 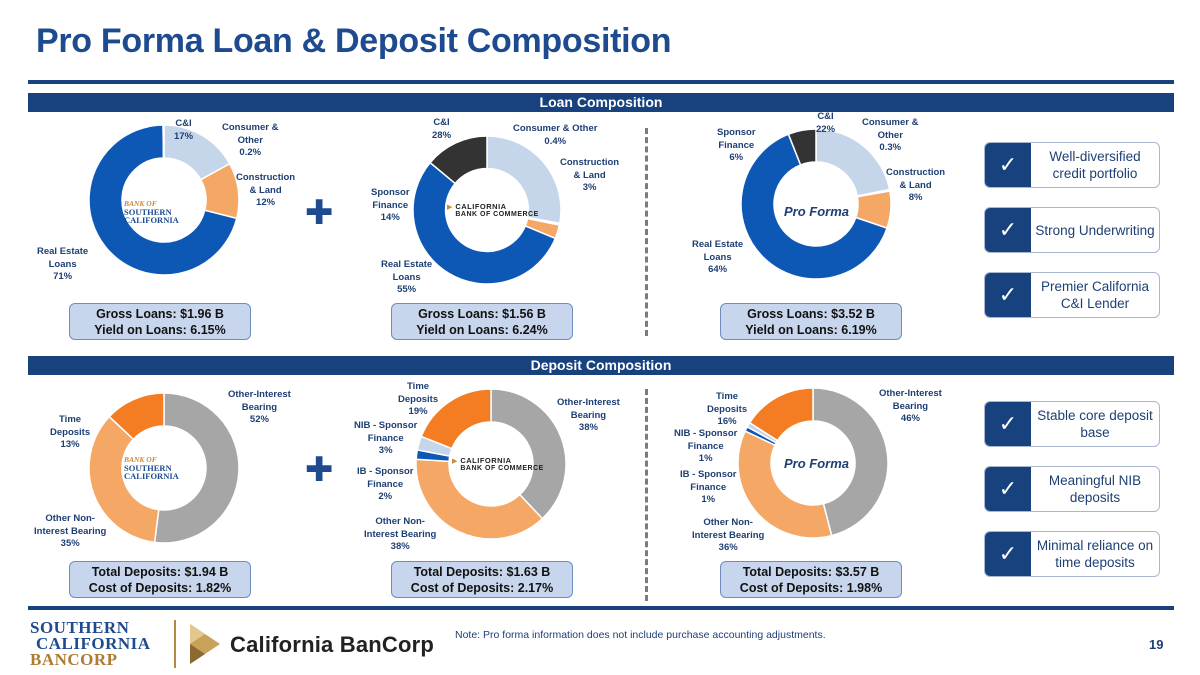 I want to click on bsc-mini-logo-2: BANK OF SOUTHERN CALIFORNIA, so click(x=151, y=468).